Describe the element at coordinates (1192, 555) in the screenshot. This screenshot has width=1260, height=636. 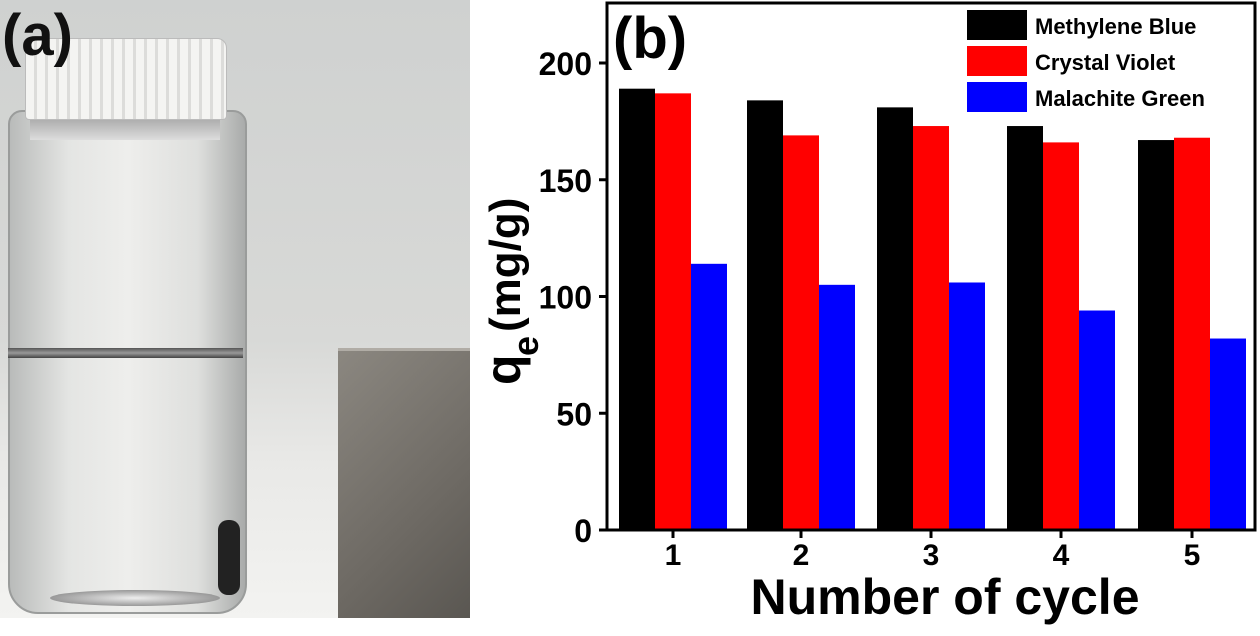
I see `x-tick-label: 5` at that location.